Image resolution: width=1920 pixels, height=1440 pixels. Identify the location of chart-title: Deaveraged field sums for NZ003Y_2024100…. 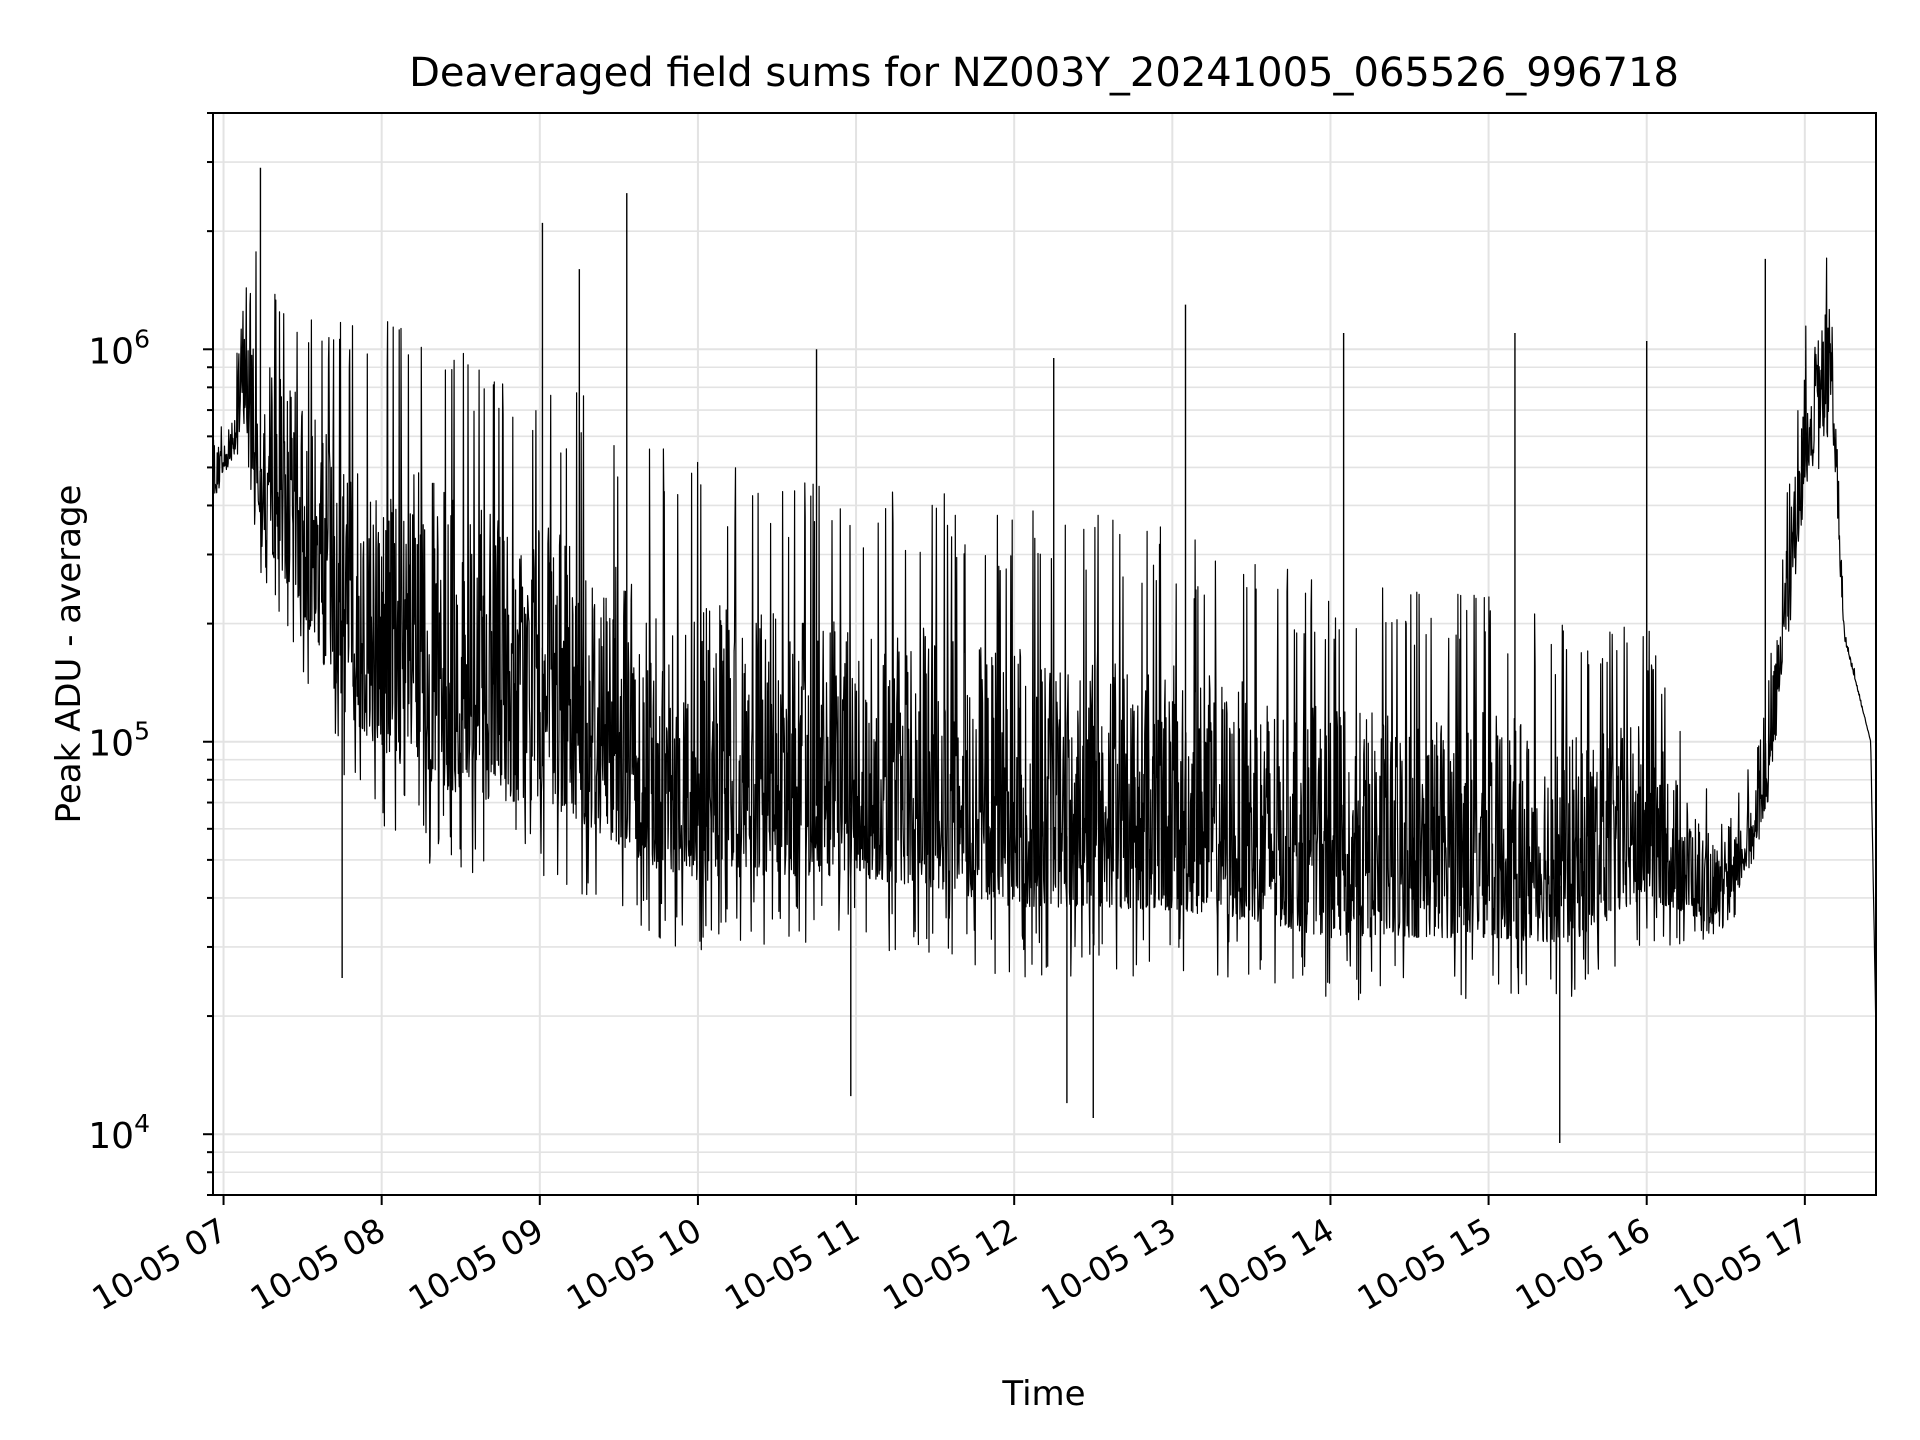
(1044, 73).